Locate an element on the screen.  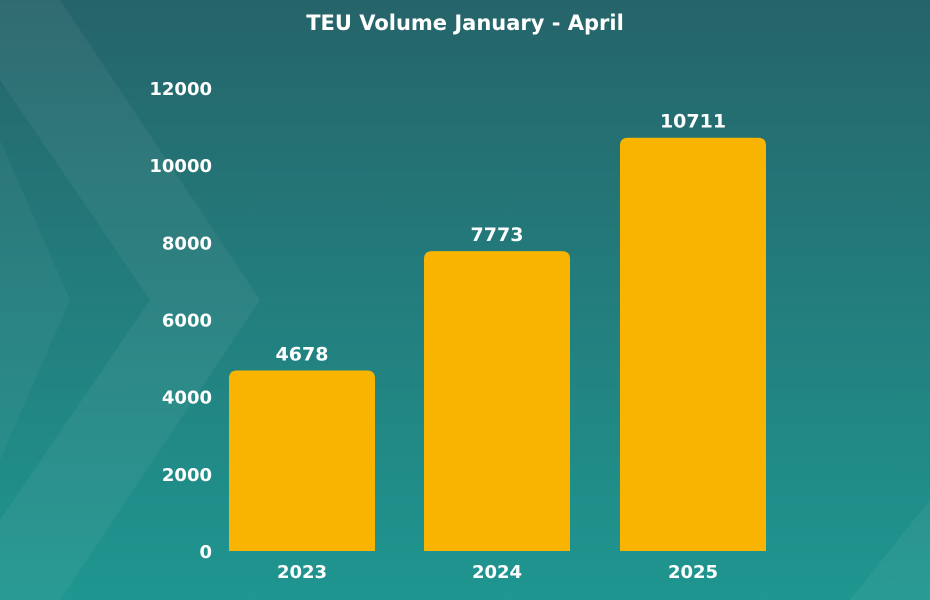
y-tick-label: 10000 is located at coordinates (180, 166).